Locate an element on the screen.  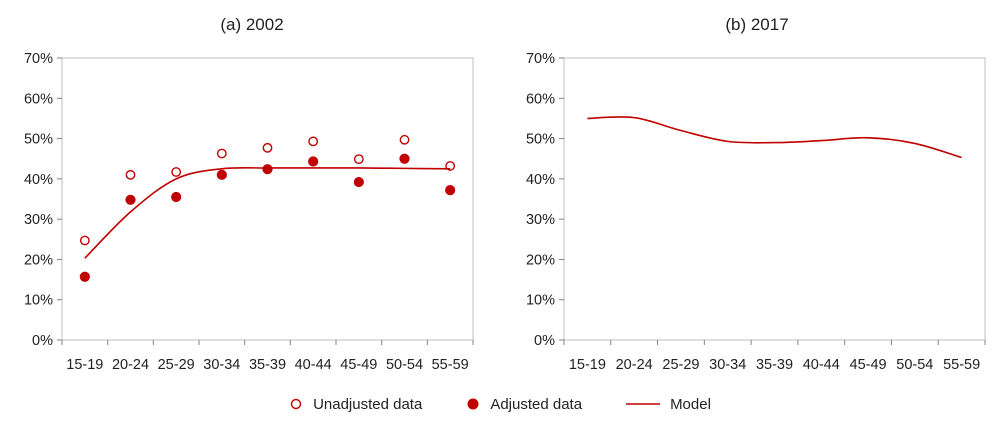
legend-label: Adjusted data is located at coordinates (536, 404).